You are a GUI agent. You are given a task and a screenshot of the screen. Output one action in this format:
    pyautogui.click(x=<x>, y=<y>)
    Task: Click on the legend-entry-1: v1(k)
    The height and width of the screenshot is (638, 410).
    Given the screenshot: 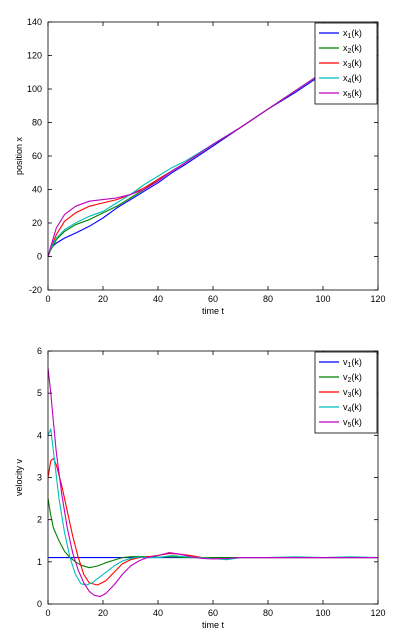 What is the action you would take?
    pyautogui.click(x=352, y=363)
    